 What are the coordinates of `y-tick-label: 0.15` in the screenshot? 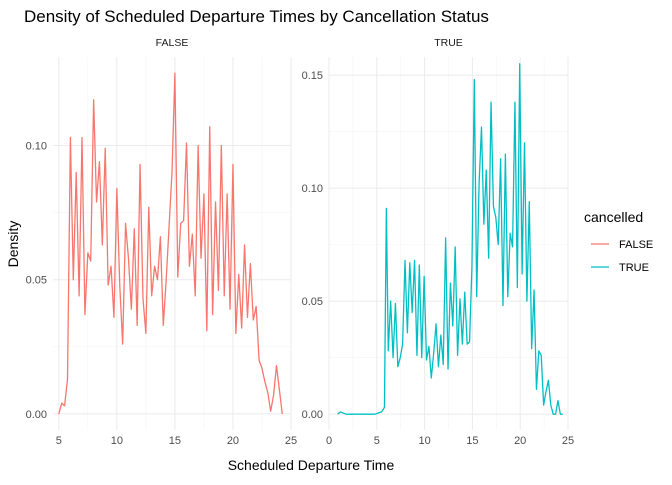 It's located at (312, 76).